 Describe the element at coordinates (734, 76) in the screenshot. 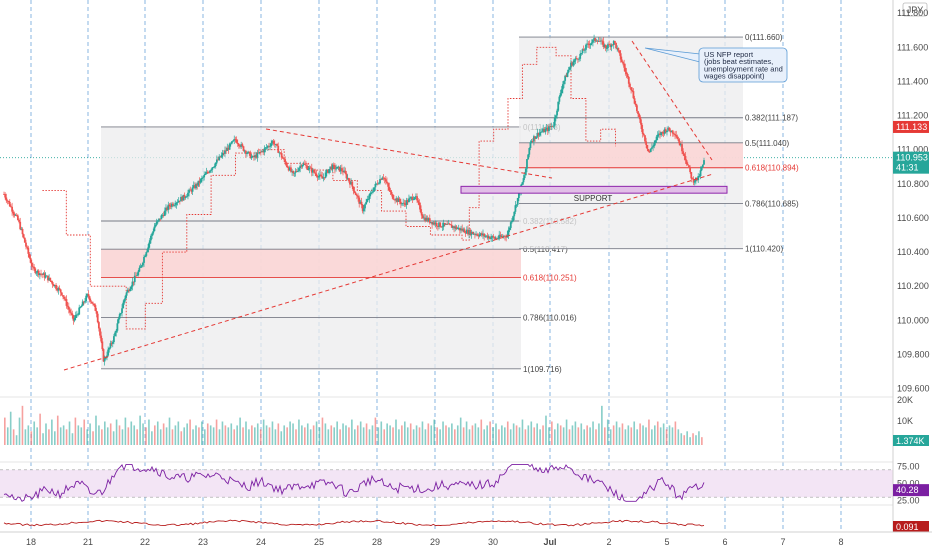

I see `annotation-line: wages disappoint)` at that location.